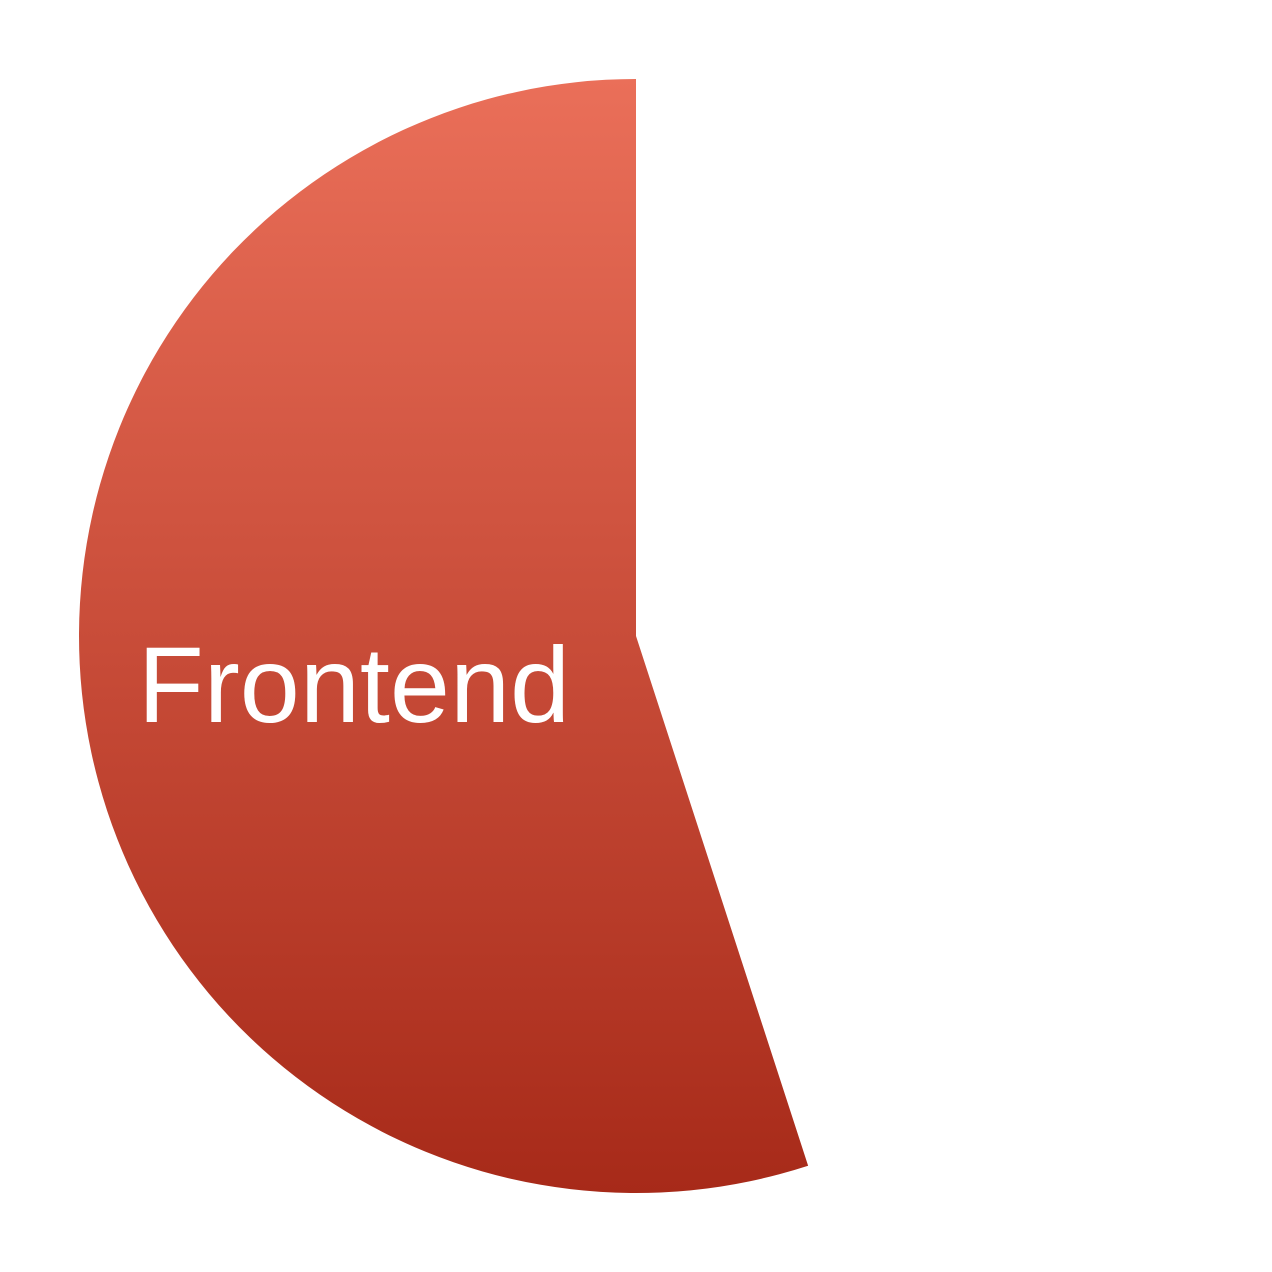 The height and width of the screenshot is (1272, 1272). What do you see at coordinates (354, 684) in the screenshot?
I see `pie-slice-label-frontend: Frontend` at bounding box center [354, 684].